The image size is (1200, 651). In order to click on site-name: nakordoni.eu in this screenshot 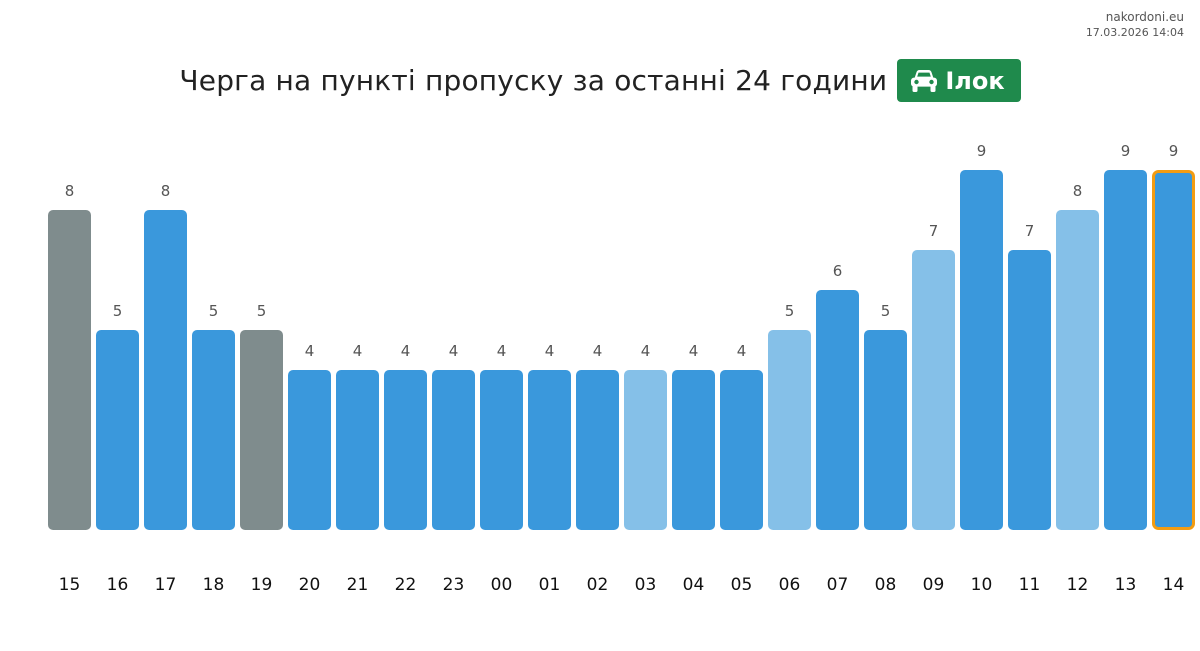, I will do `click(1144, 17)`.